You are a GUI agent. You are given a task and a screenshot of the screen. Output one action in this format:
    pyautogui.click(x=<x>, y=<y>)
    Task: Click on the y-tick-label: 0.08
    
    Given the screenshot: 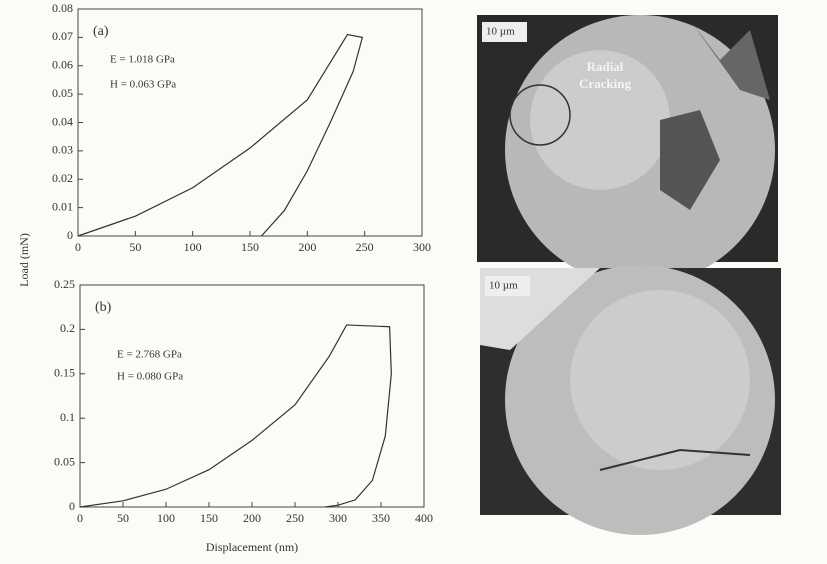 What is the action you would take?
    pyautogui.click(x=62, y=8)
    